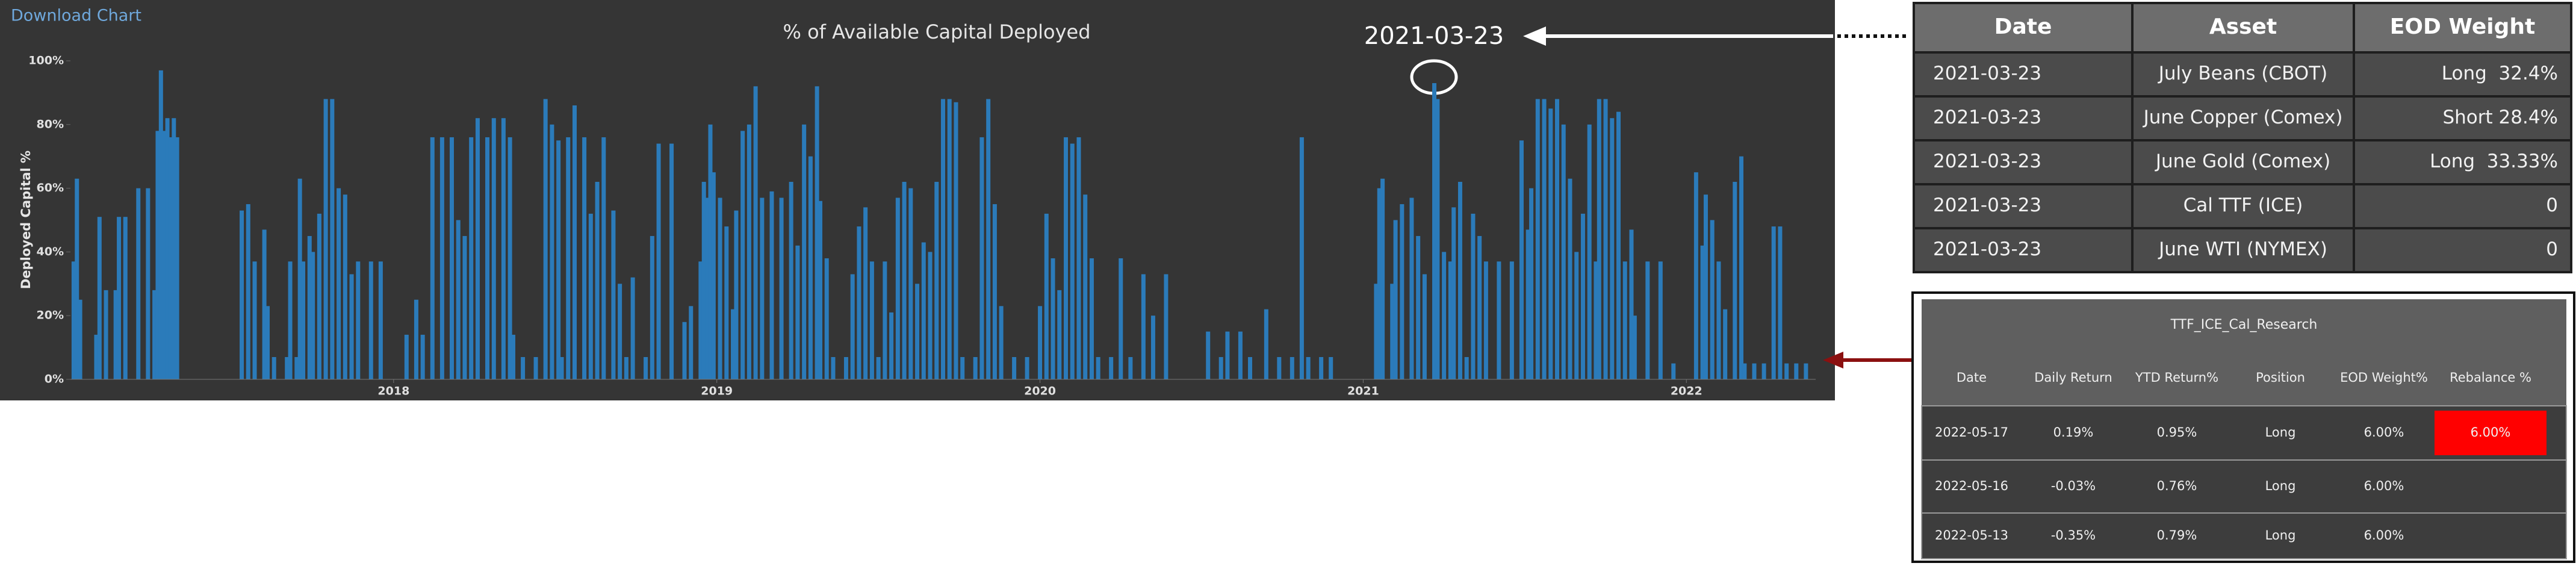 Image resolution: width=2576 pixels, height=566 pixels. I want to click on cell-text: 2022-05-17, so click(1971, 432).